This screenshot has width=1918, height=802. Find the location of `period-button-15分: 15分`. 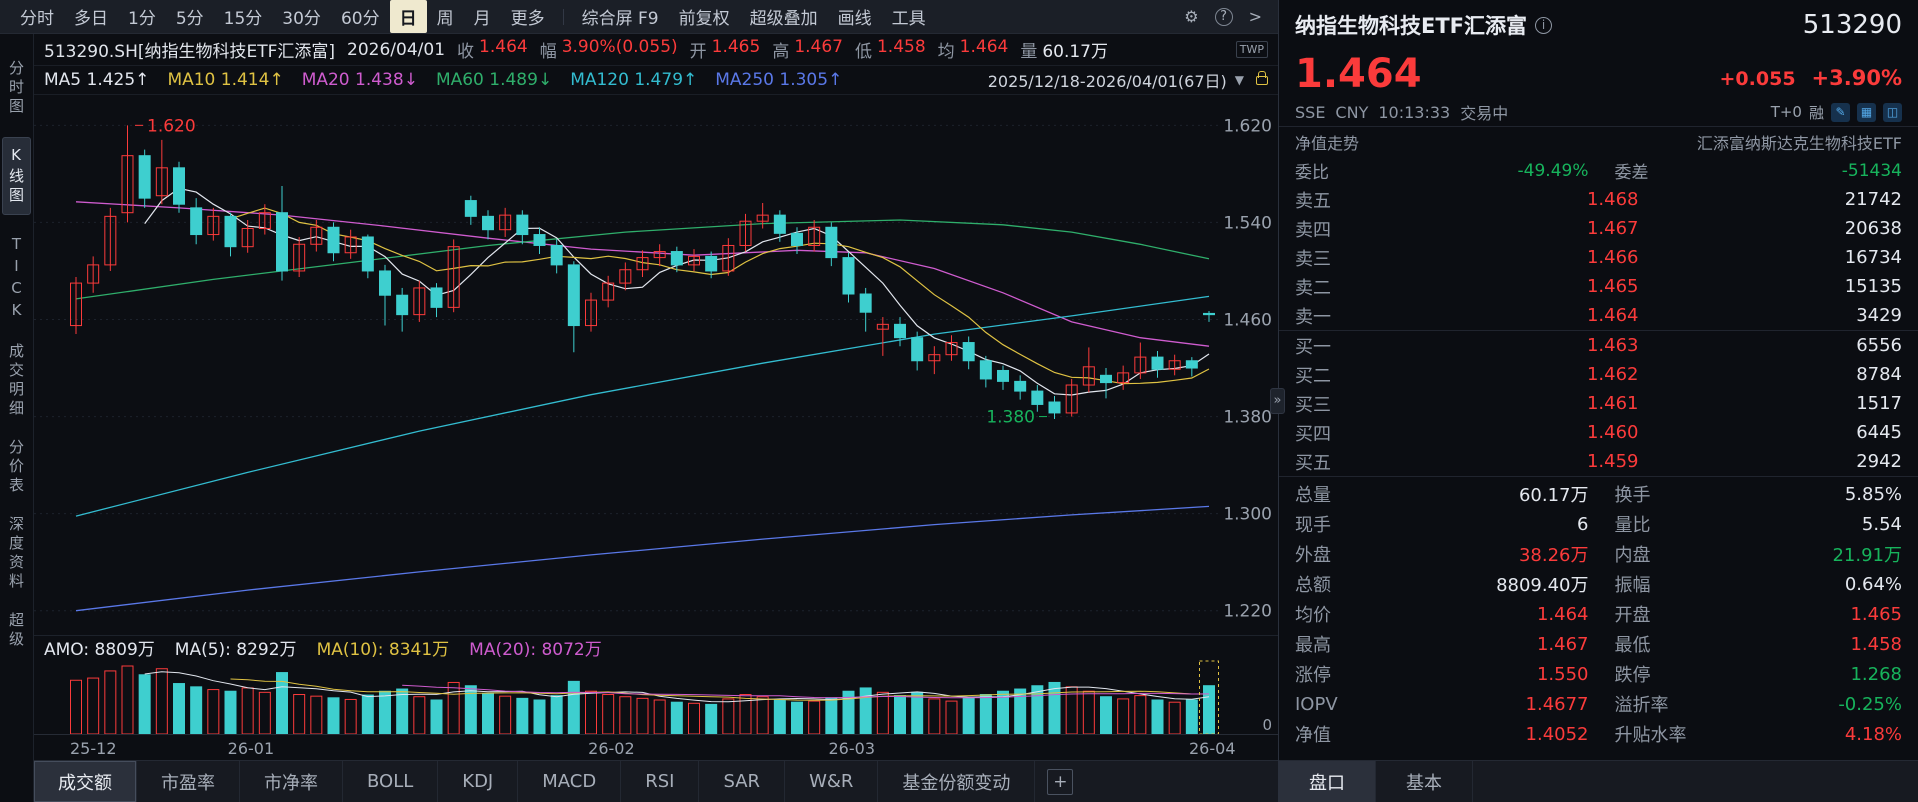

period-button-15分: 15分 is located at coordinates (243, 19).